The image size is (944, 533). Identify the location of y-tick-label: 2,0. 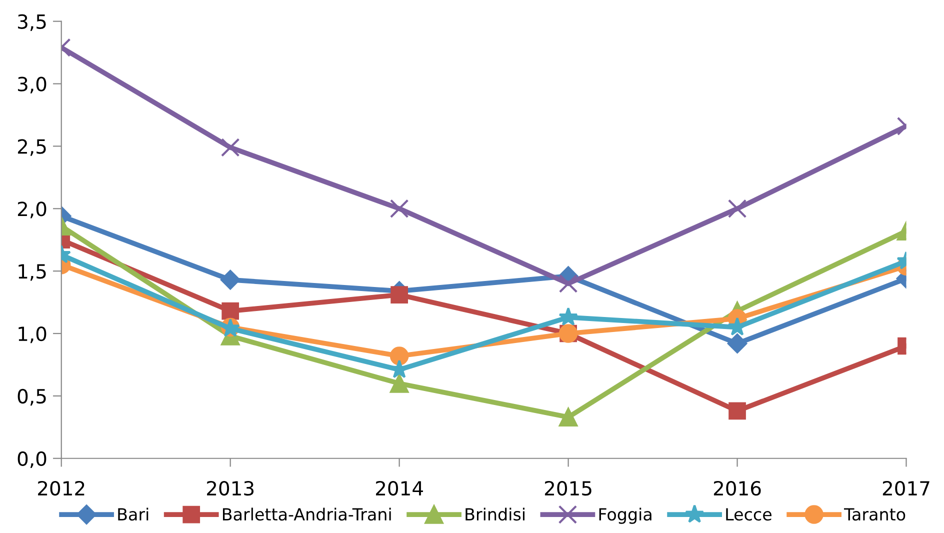
(32, 210).